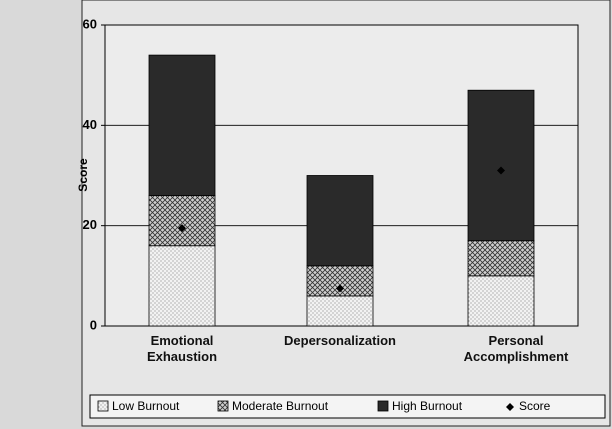  I want to click on y-tick-label: 60, so click(90, 23).